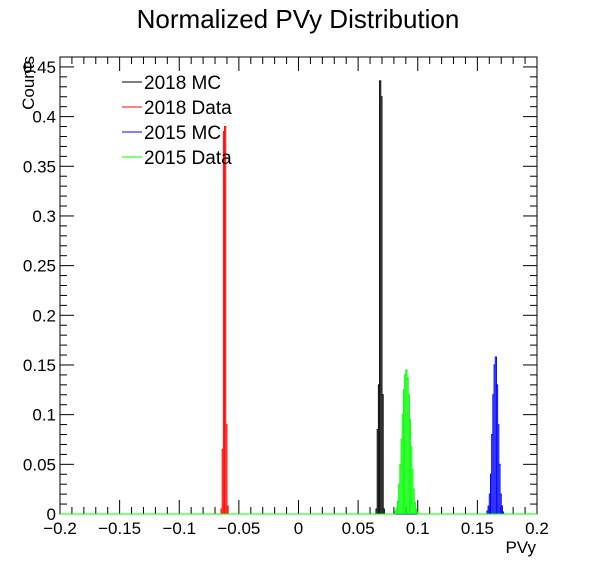 The width and height of the screenshot is (596, 572). What do you see at coordinates (44, 117) in the screenshot?
I see `y-tick-label: 0.4` at bounding box center [44, 117].